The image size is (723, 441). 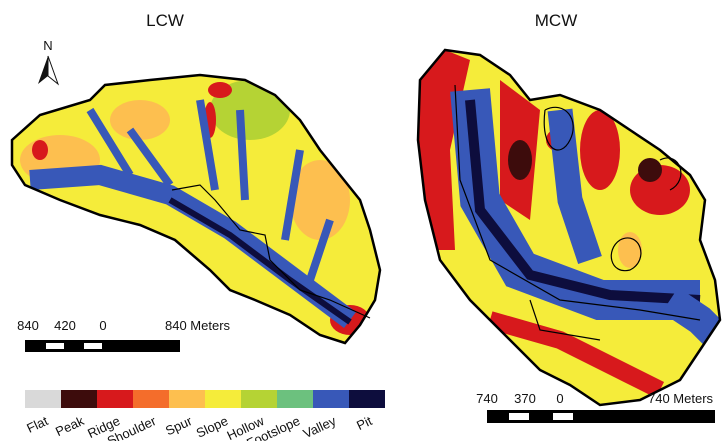 I want to click on scale-label: 740 Meters, so click(x=681, y=398).